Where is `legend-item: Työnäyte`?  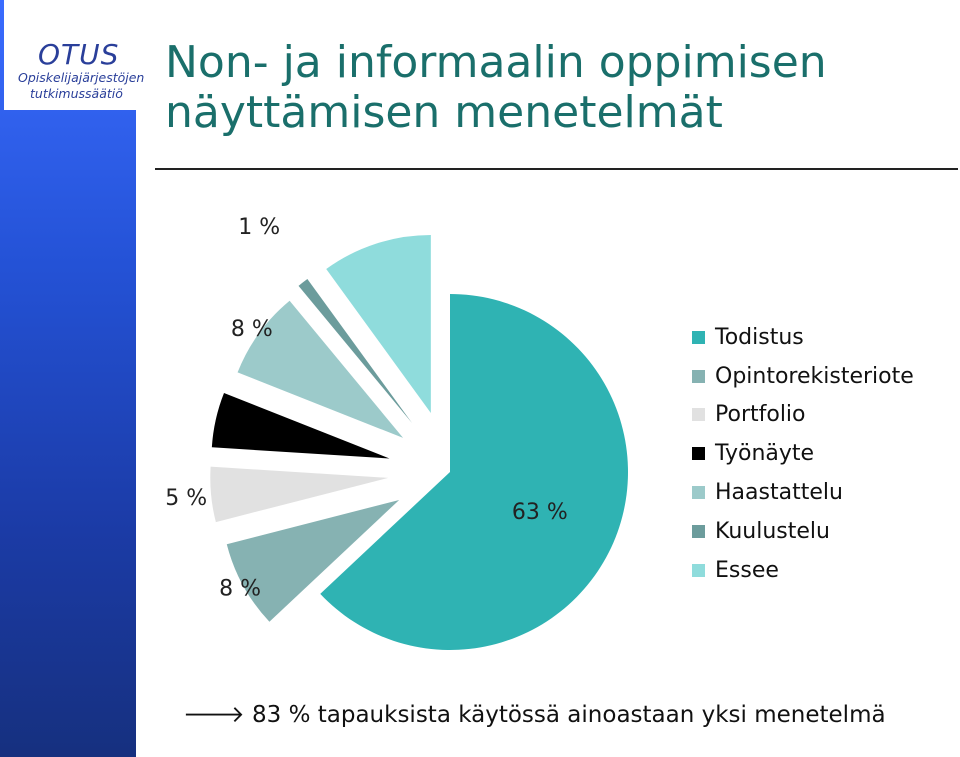
legend-item: Työnäyte is located at coordinates (803, 453).